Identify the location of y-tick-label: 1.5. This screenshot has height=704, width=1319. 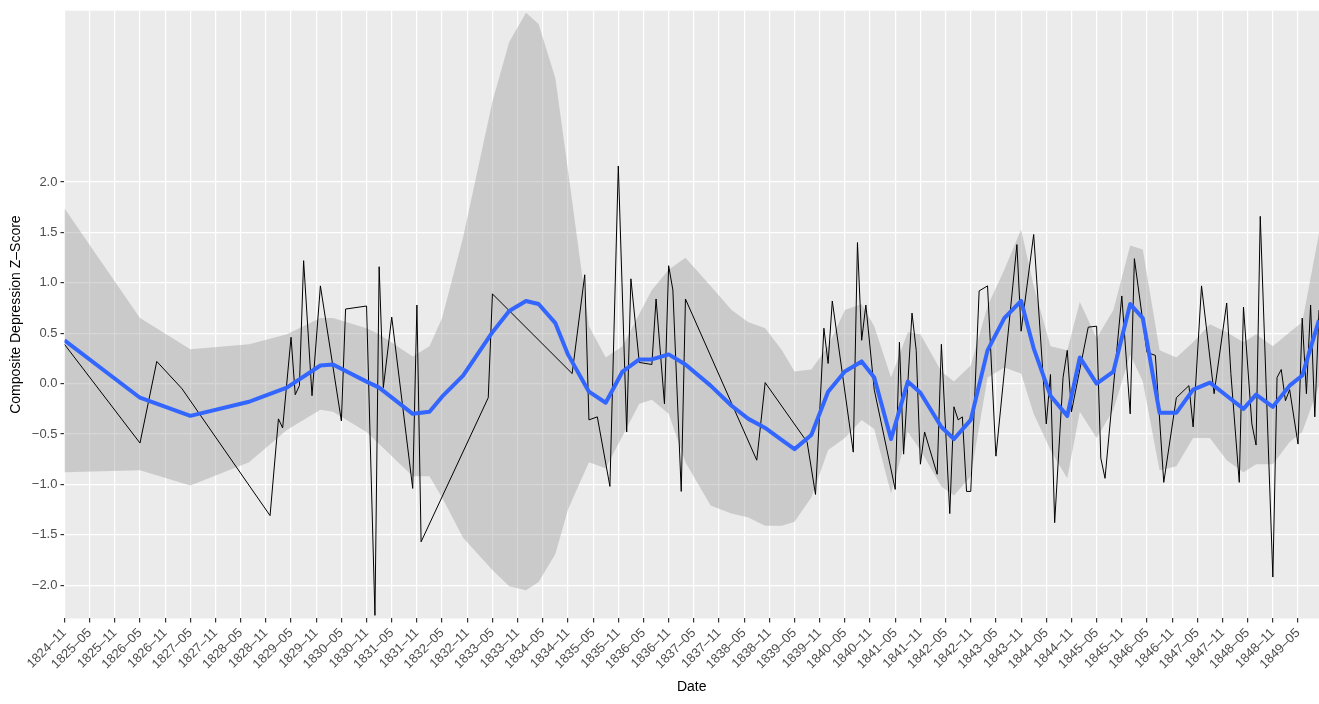
(48, 232).